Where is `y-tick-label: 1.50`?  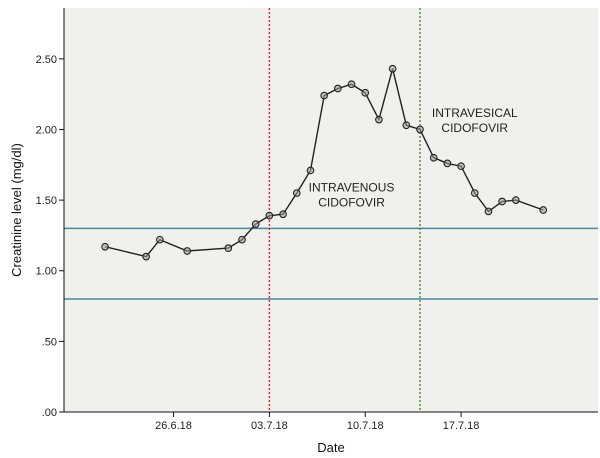
y-tick-label: 1.50 is located at coordinates (46, 201).